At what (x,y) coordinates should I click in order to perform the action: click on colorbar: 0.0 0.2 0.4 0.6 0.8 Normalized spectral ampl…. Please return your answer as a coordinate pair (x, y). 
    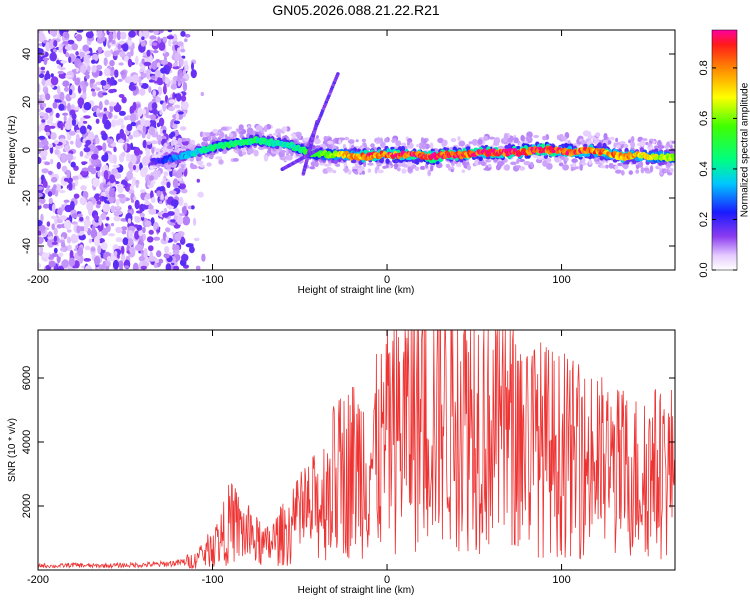
    Looking at the image, I should click on (724, 153).